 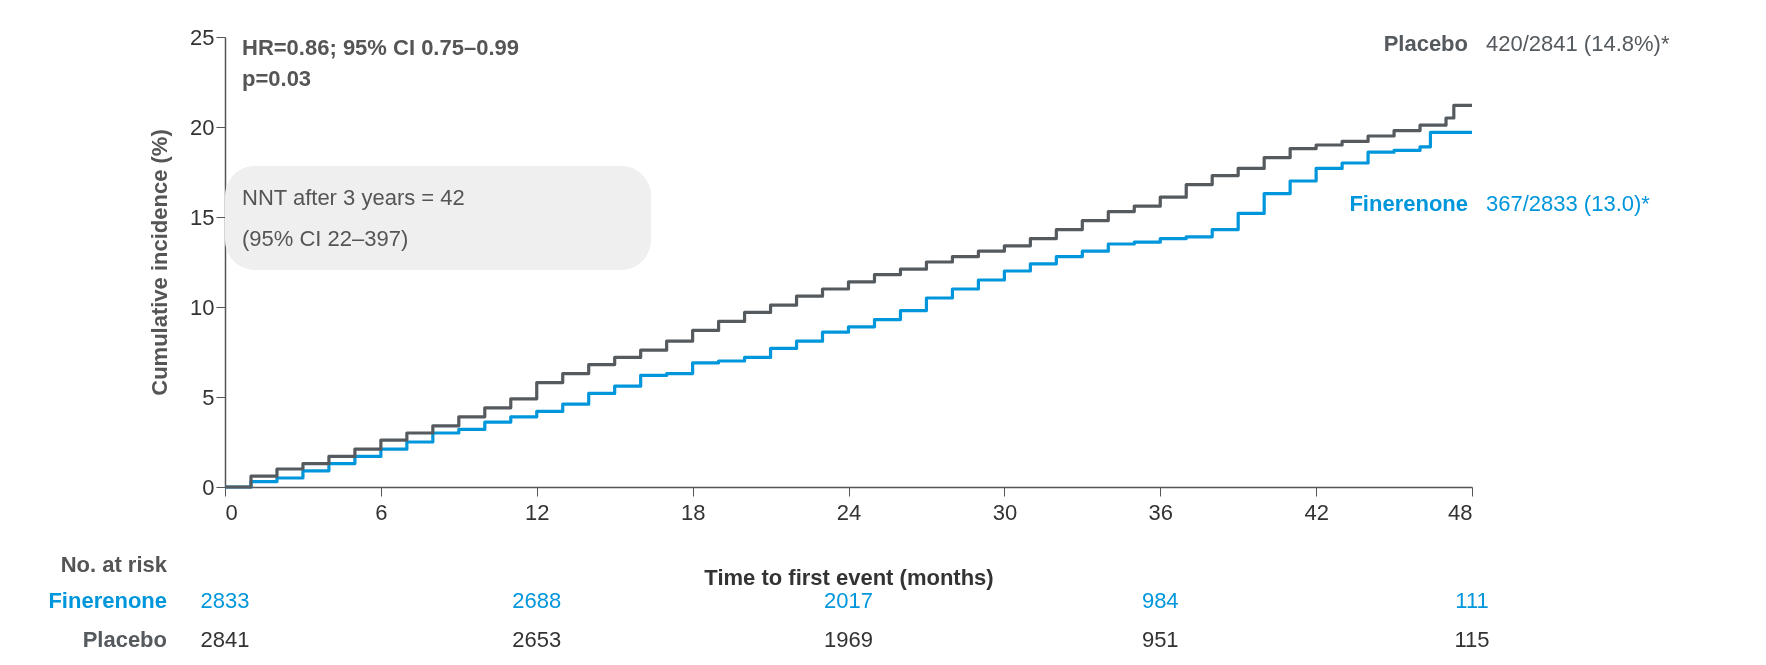 What do you see at coordinates (849, 512) in the screenshot?
I see `x-tick-label: 24` at bounding box center [849, 512].